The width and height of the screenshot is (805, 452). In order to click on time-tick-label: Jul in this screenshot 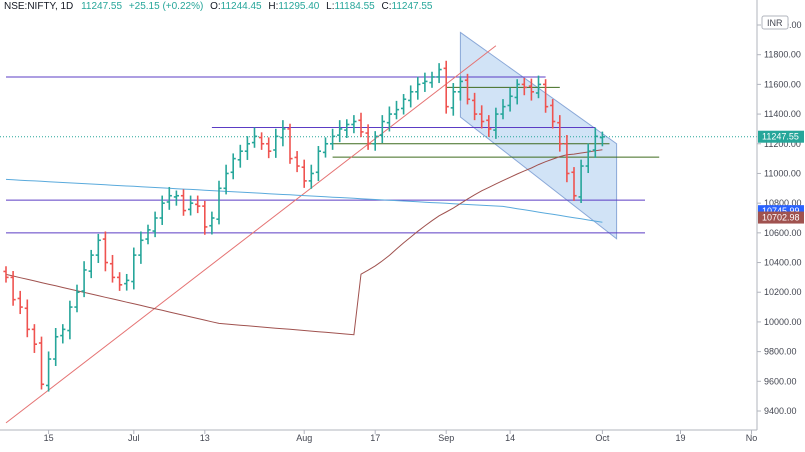, I will do `click(134, 438)`.